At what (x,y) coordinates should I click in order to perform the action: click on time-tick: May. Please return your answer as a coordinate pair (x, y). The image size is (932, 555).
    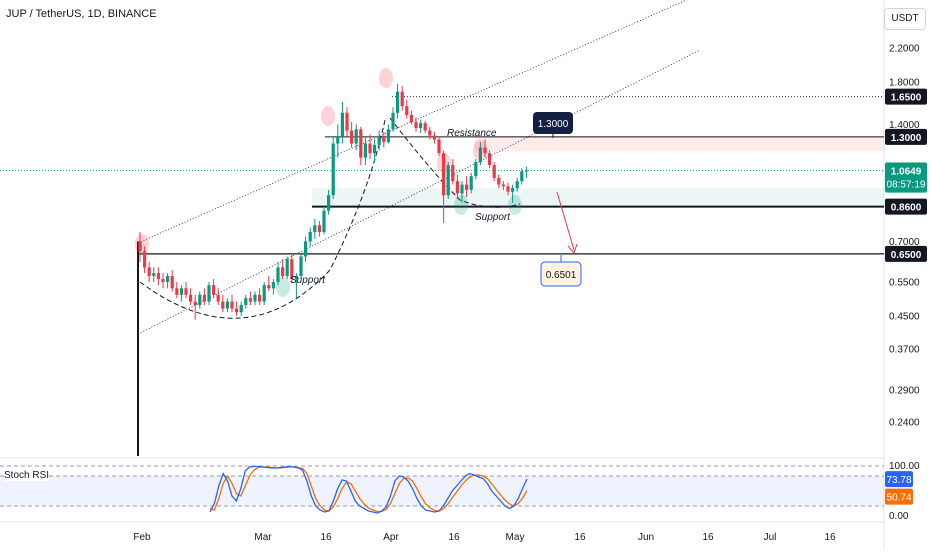
    Looking at the image, I should click on (515, 537).